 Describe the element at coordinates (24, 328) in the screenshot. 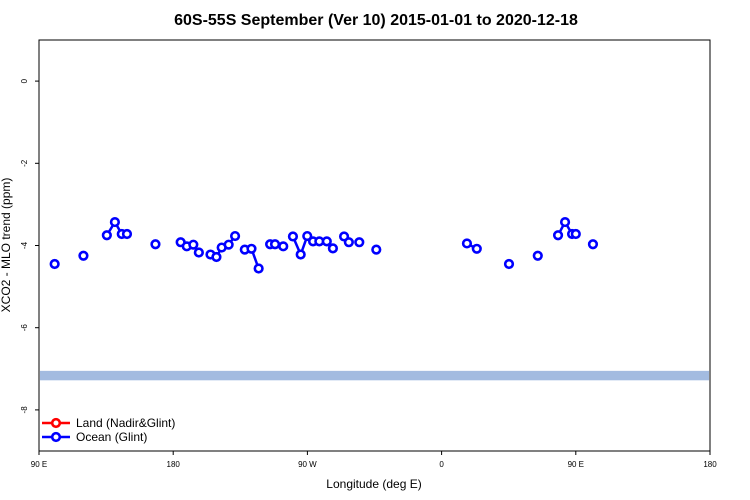

I see `y-tick-label: -6` at that location.